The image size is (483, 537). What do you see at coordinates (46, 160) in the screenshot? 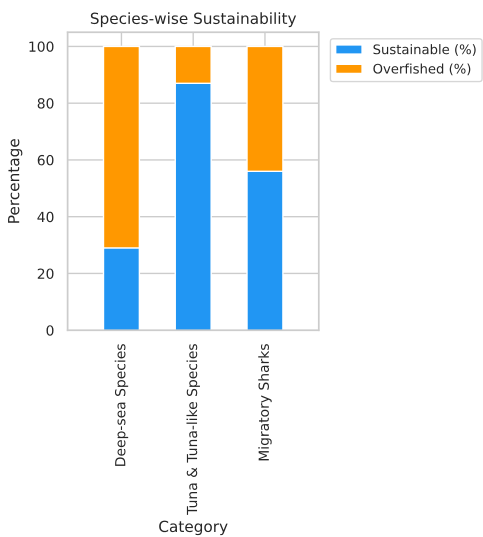
I see `y-tick-label: 60` at bounding box center [46, 160].